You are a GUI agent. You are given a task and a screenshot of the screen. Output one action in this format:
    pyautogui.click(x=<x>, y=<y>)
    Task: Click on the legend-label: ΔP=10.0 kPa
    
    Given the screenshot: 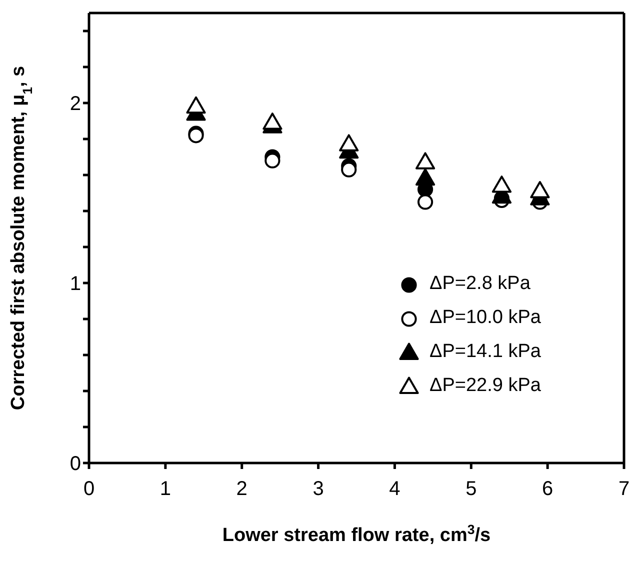 What is the action you would take?
    pyautogui.click(x=485, y=317)
    